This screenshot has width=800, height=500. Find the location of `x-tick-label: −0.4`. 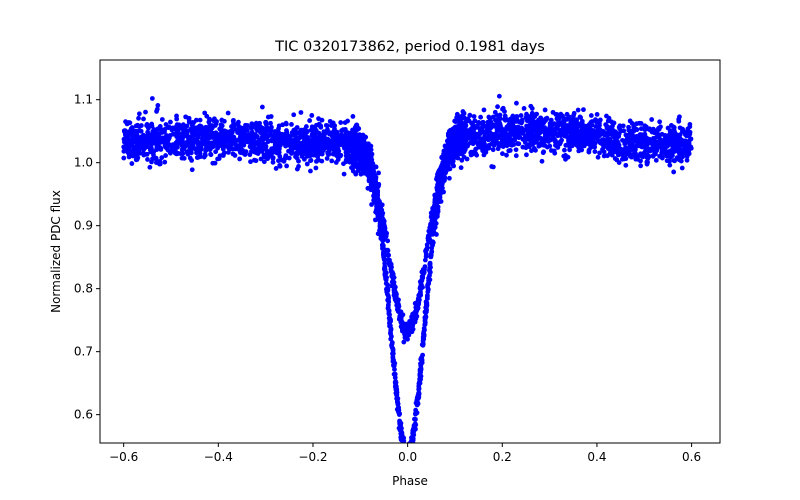

x-tick-label: −0.4 is located at coordinates (218, 457).